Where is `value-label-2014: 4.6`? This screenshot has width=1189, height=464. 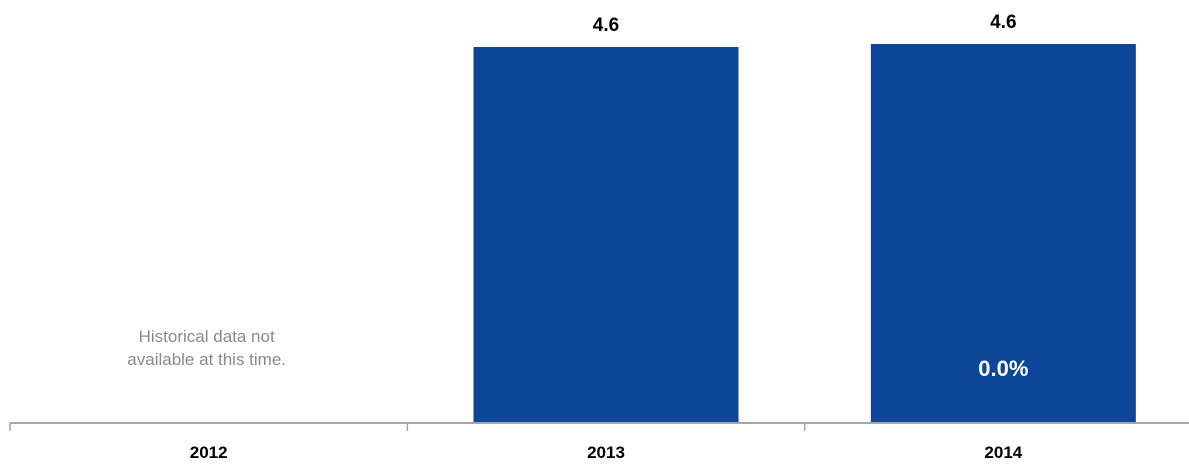
value-label-2014: 4.6 is located at coordinates (1003, 22).